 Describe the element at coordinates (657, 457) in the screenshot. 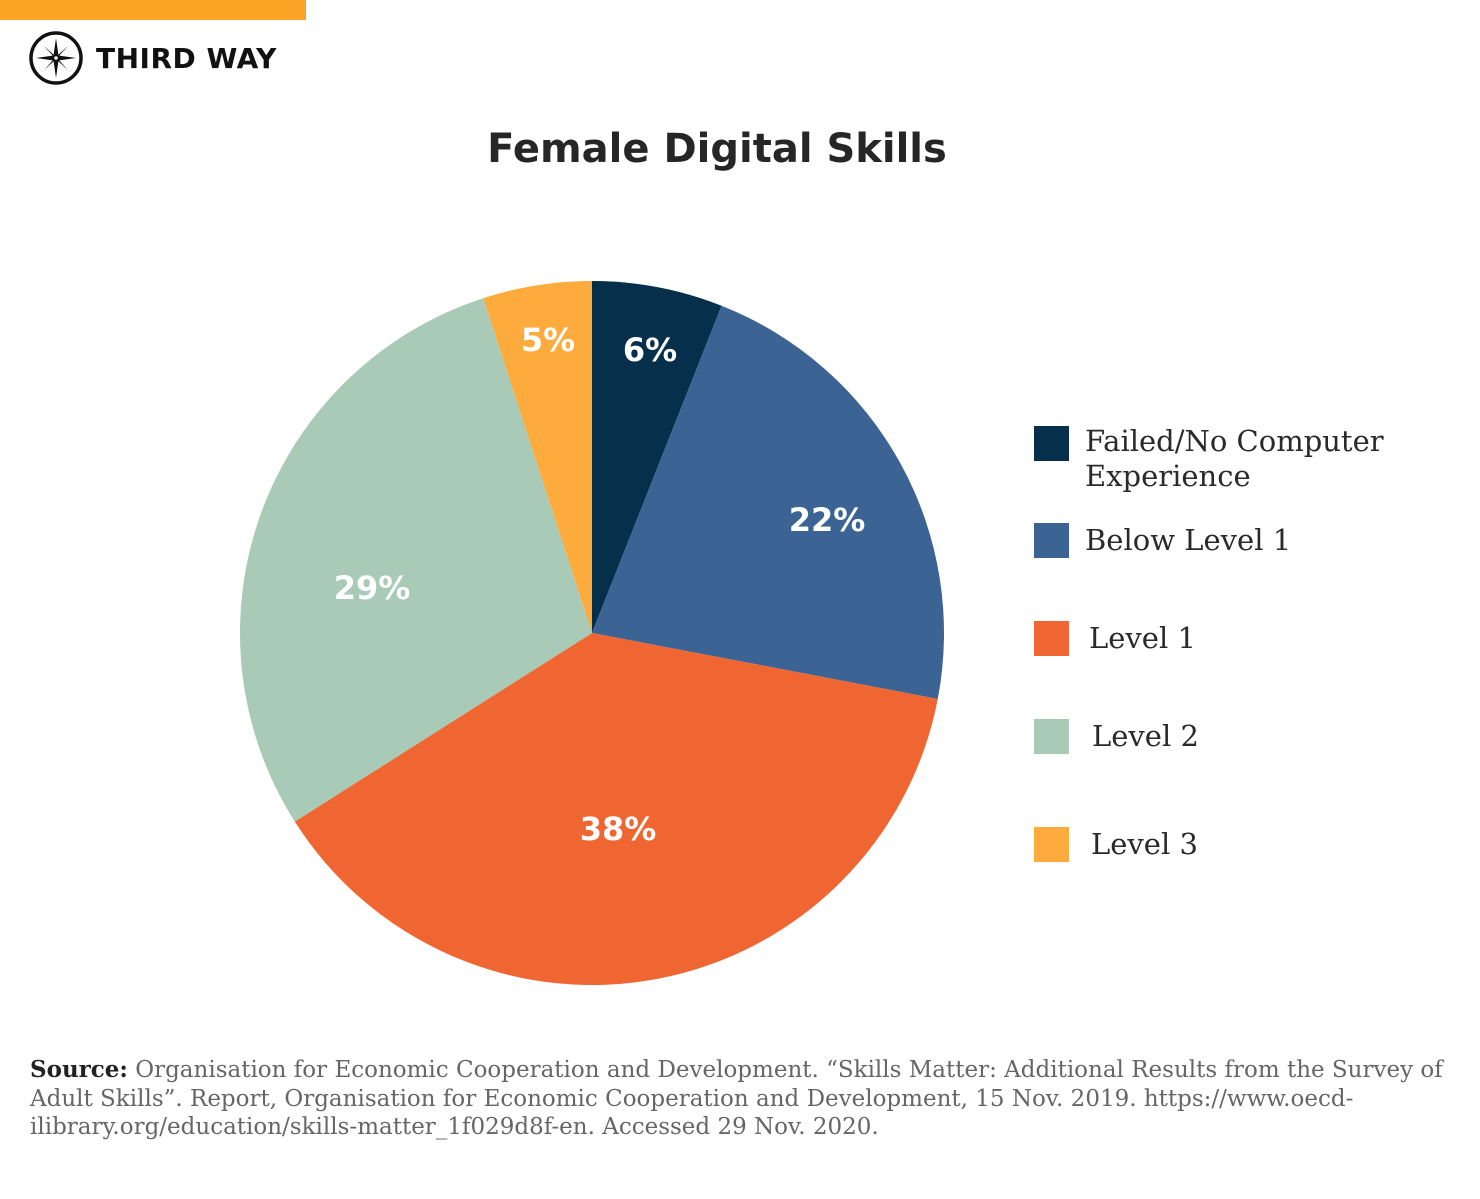

I see `pie-slice-failed` at that location.